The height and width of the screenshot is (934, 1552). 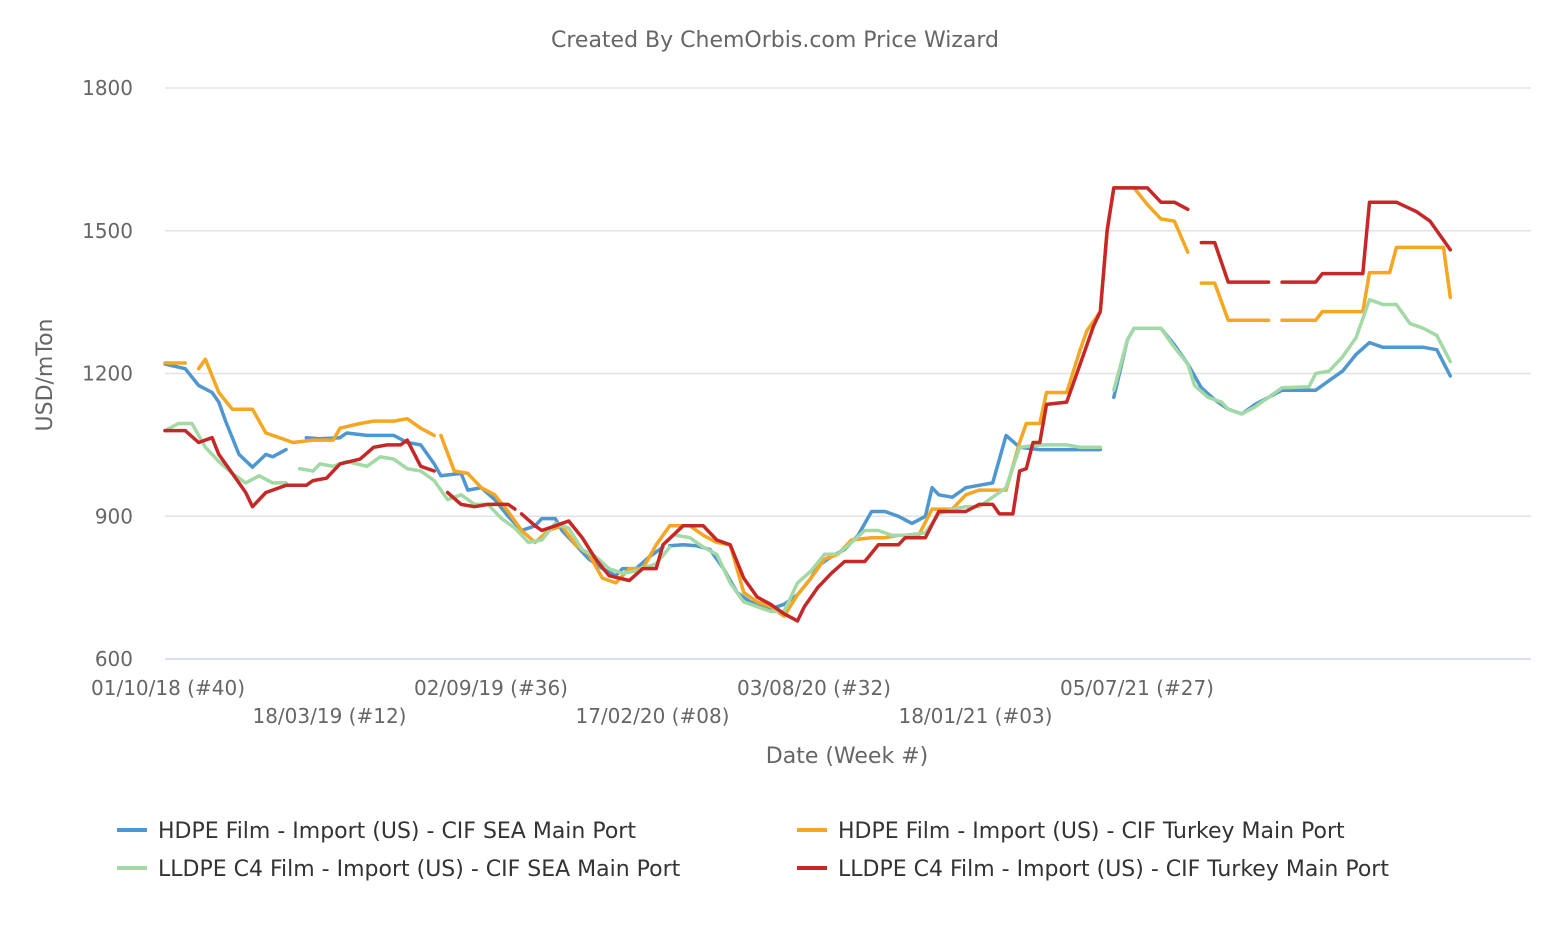 I want to click on x-tick-label: 18/01/21 (#03), so click(x=975, y=716).